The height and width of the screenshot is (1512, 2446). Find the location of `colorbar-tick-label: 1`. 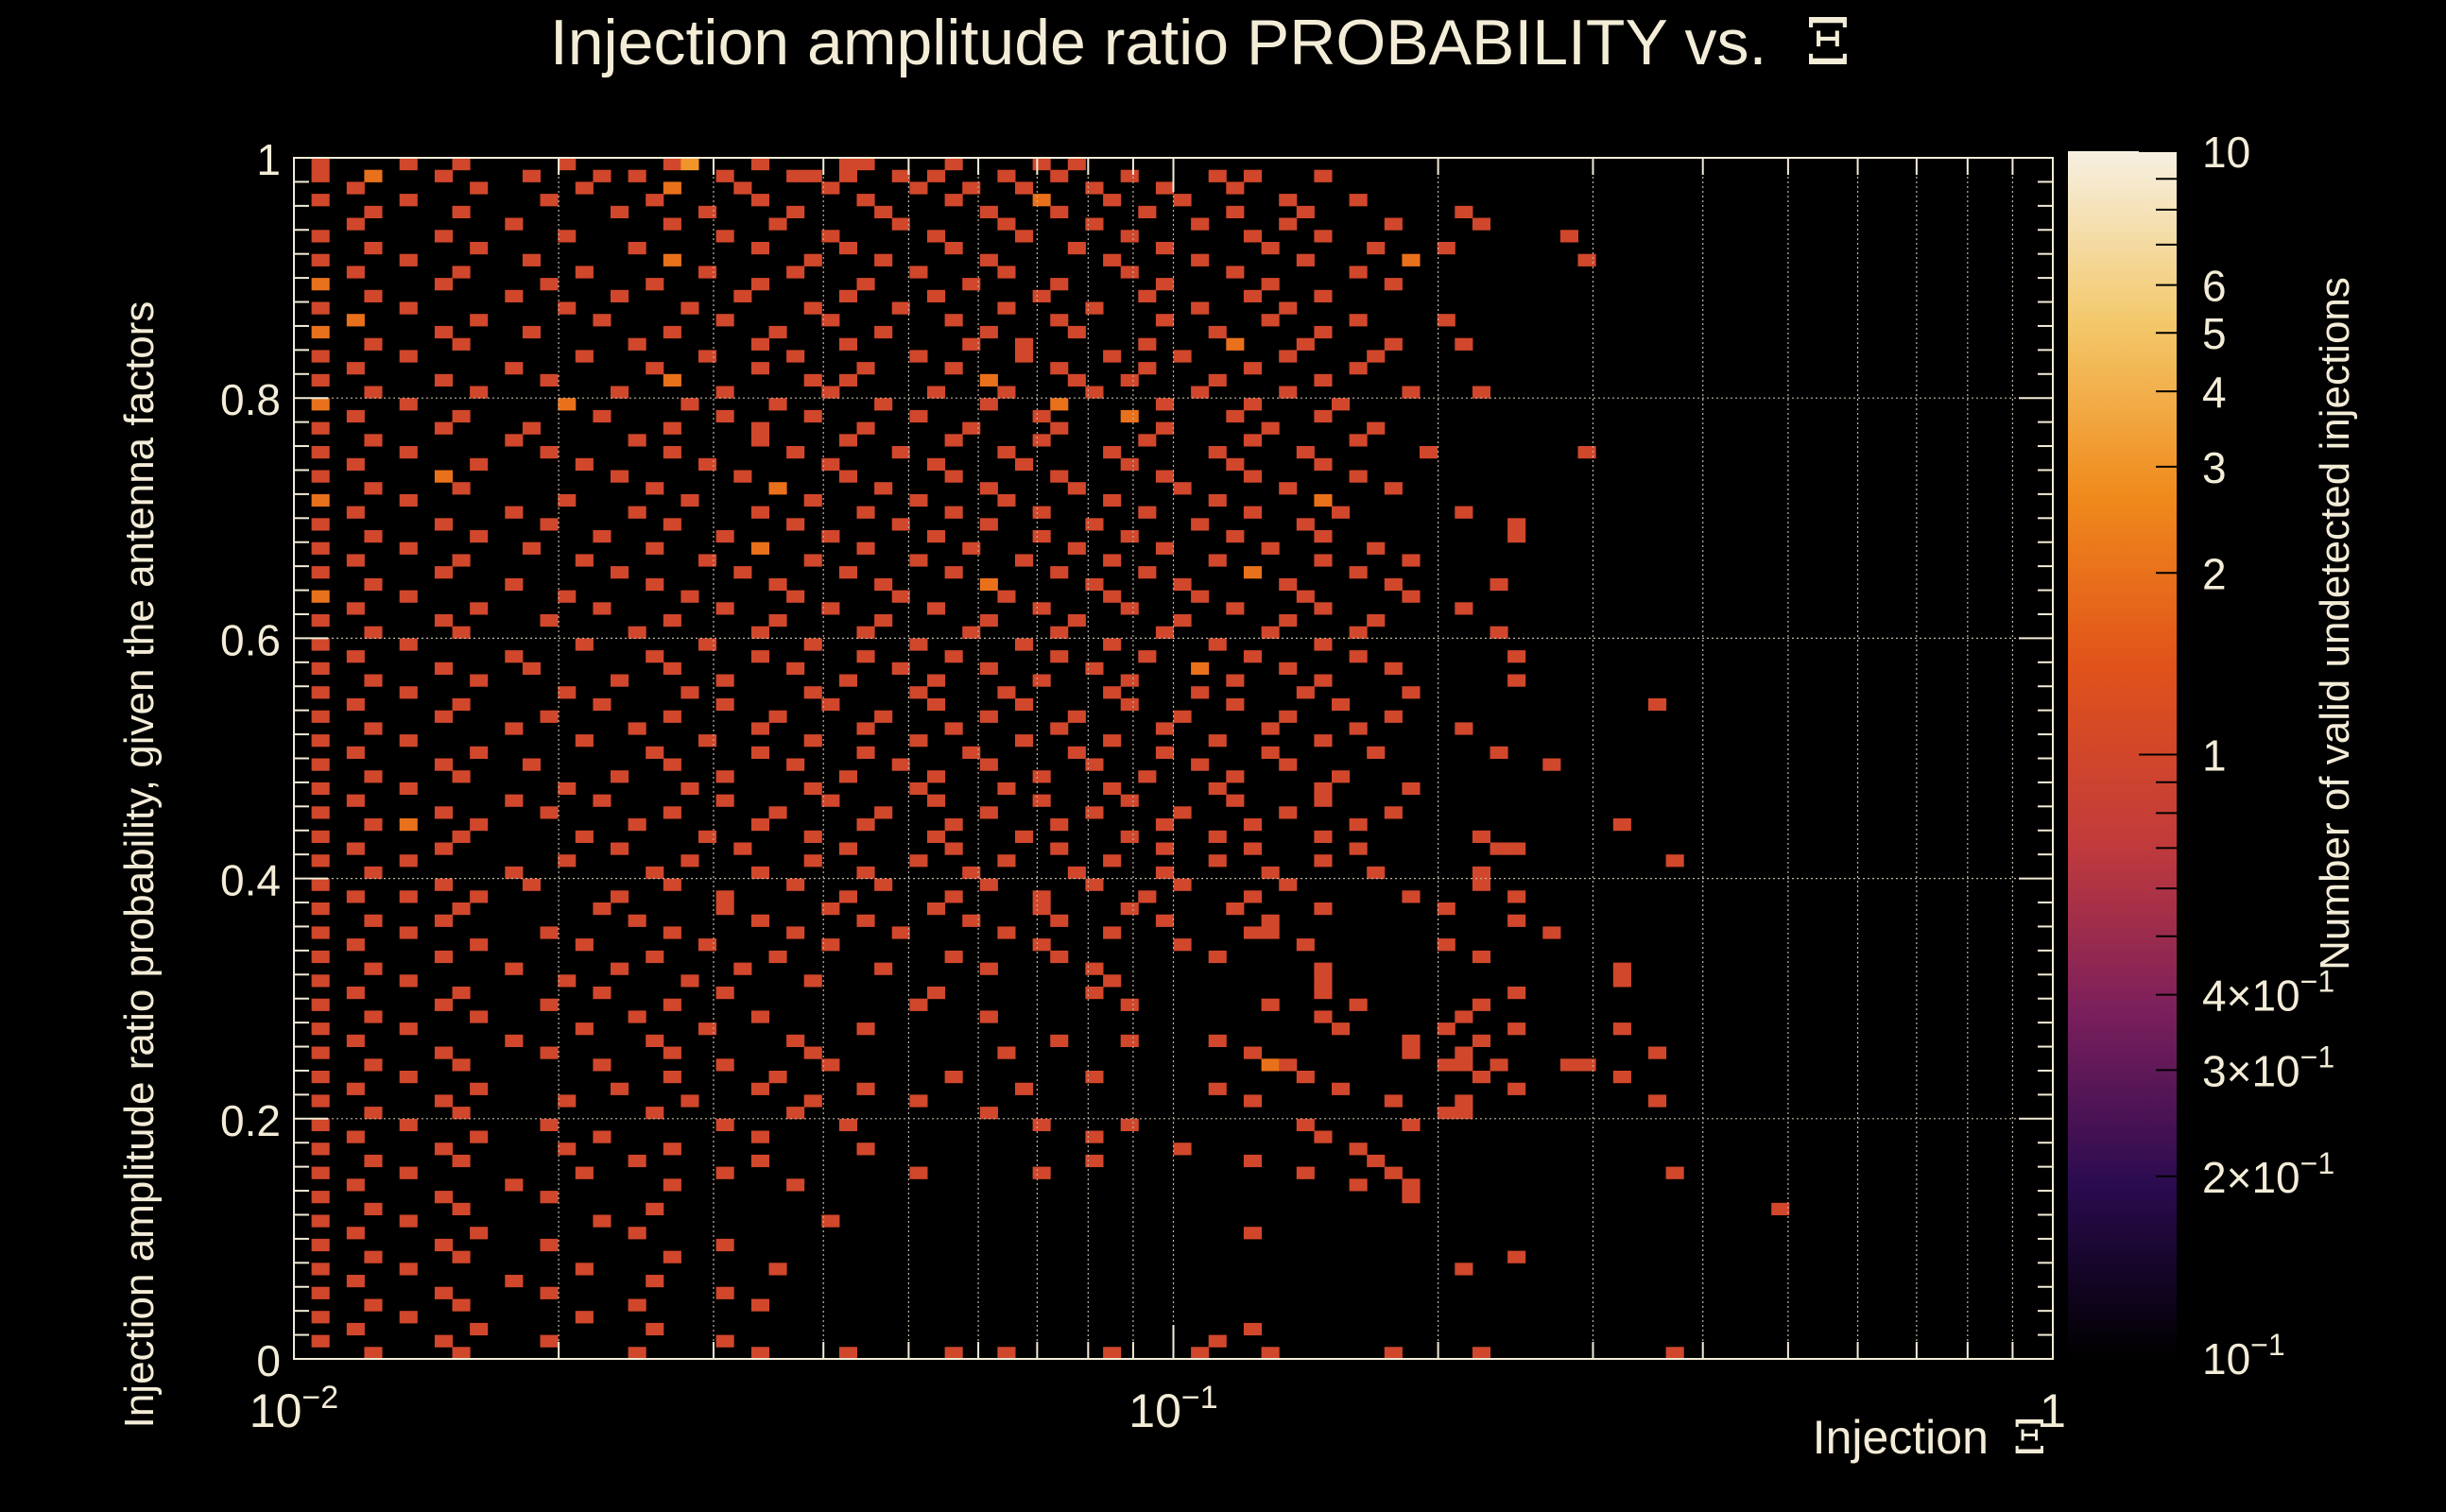

colorbar-tick-label: 1 is located at coordinates (2214, 756).